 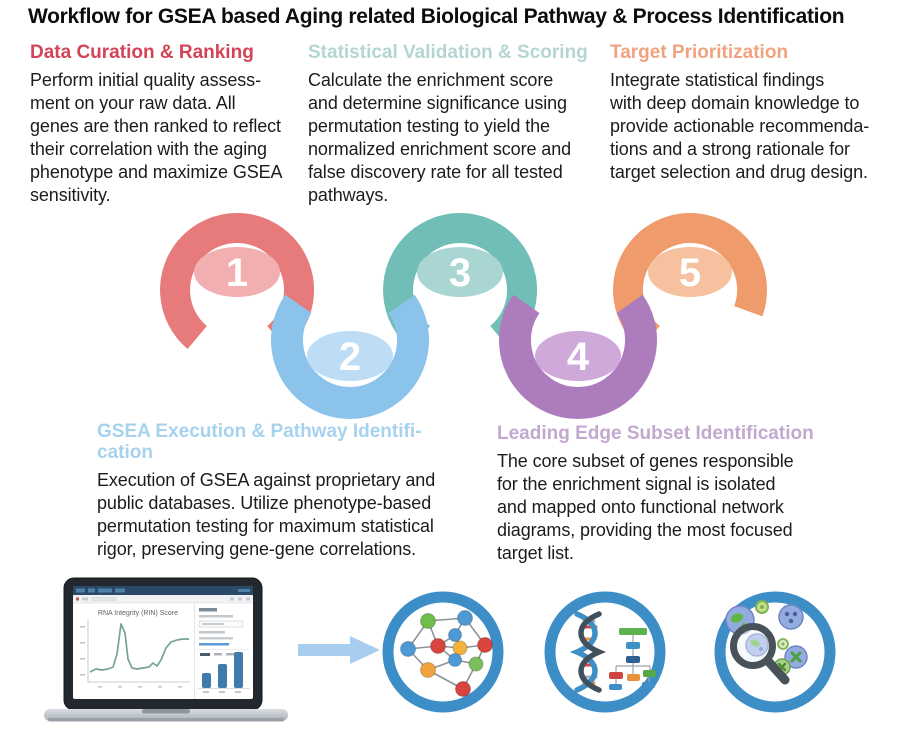 I want to click on step-4-bubble, so click(x=578, y=356).